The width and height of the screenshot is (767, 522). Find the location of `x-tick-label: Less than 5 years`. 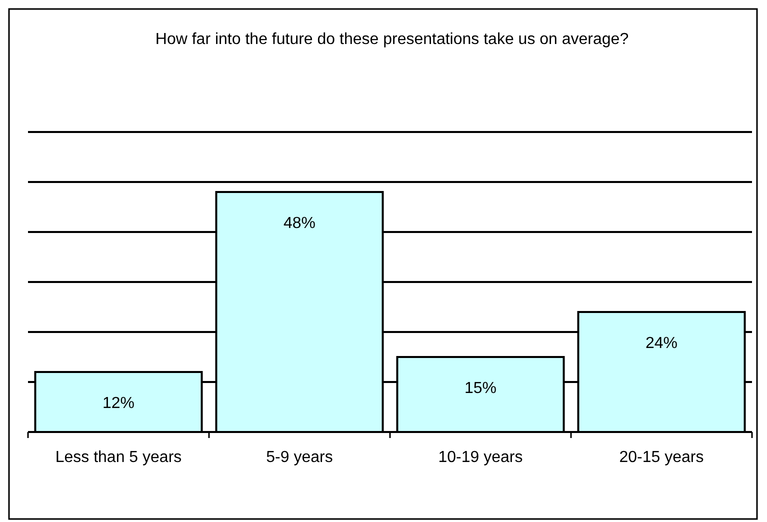

x-tick-label: Less than 5 years is located at coordinates (118, 457).